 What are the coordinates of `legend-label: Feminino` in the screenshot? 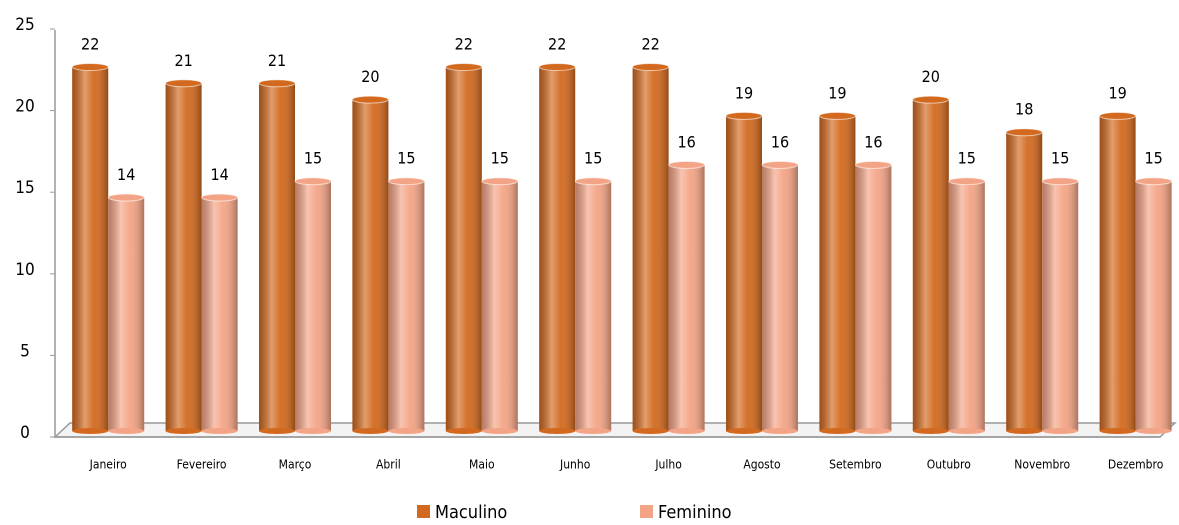 It's located at (695, 512).